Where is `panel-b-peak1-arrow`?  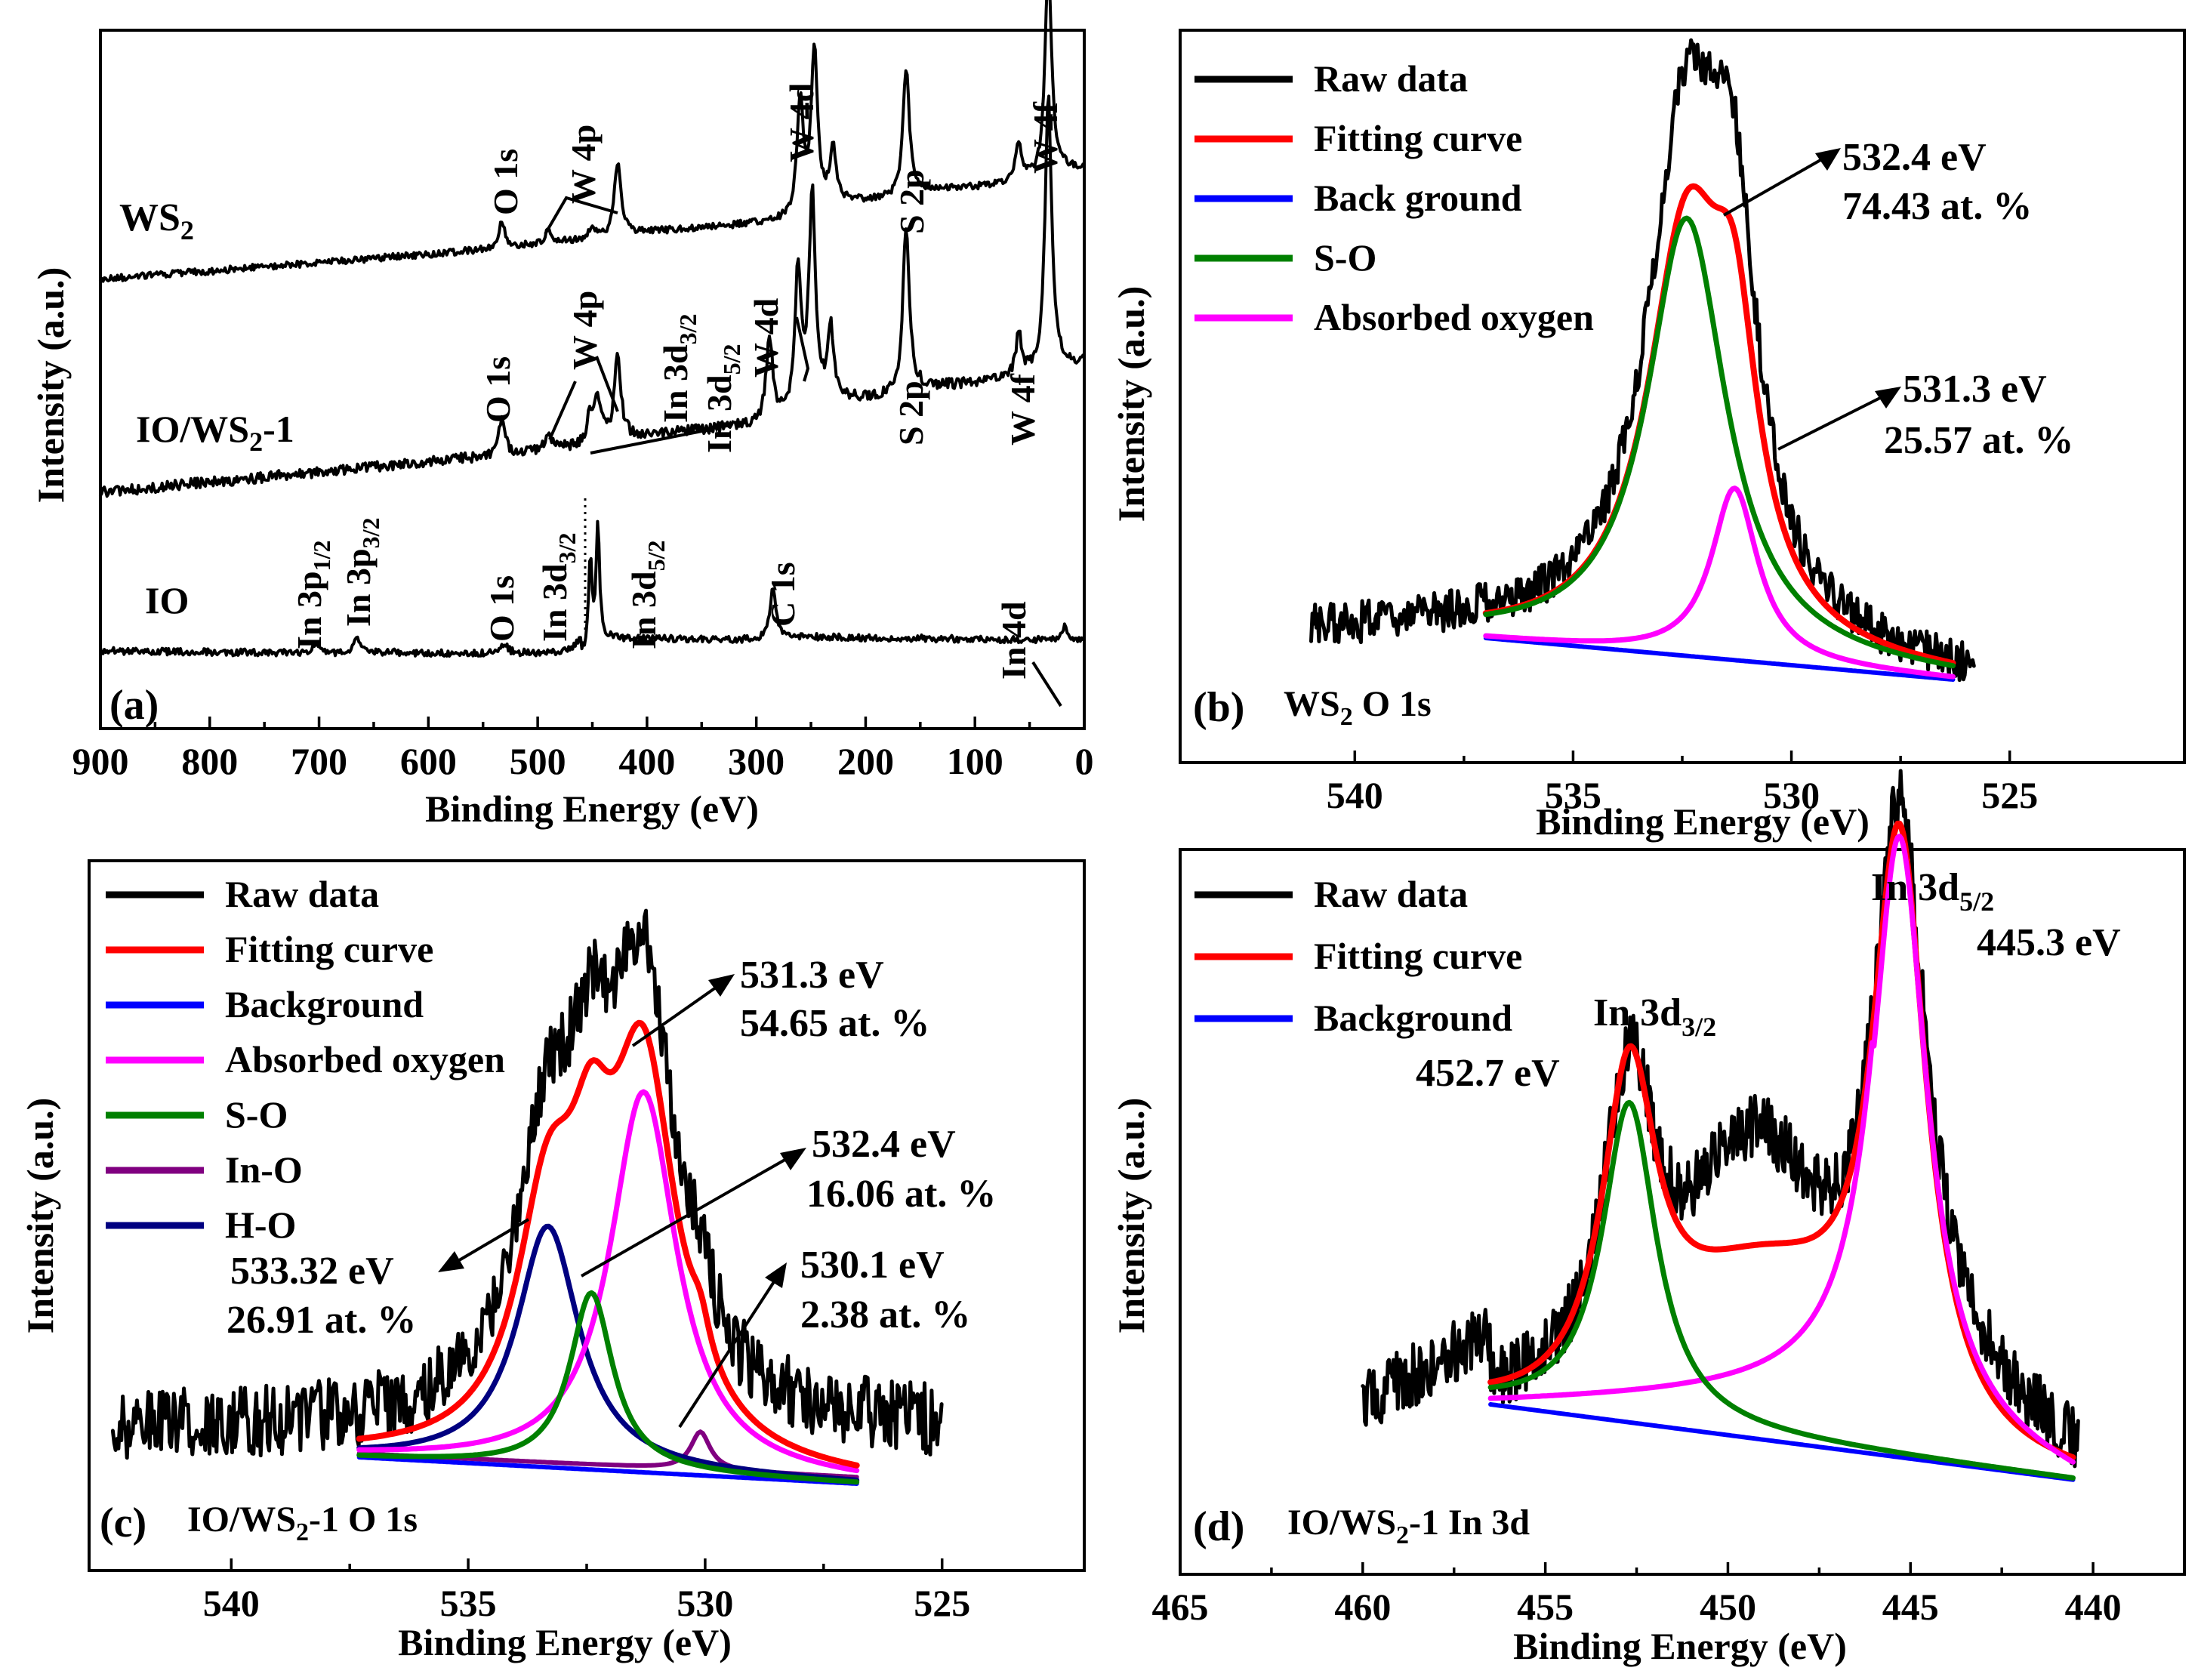
panel-b-peak1-arrow is located at coordinates (1774, 186).